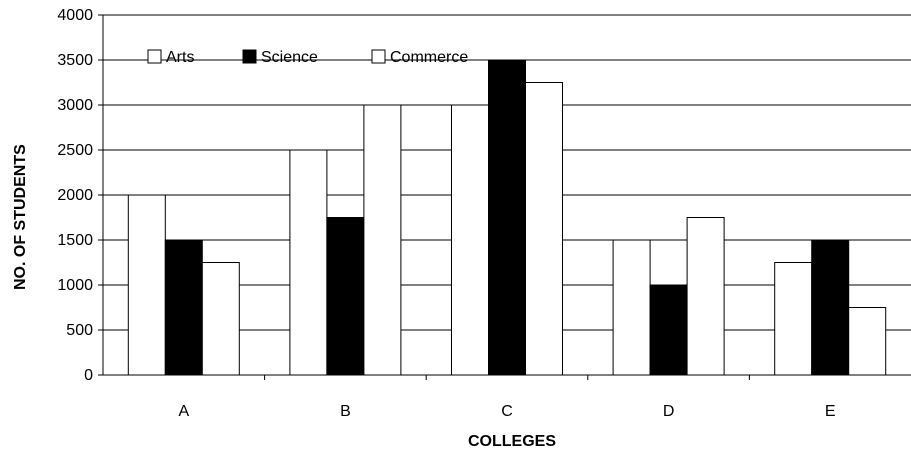 This screenshot has height=452, width=911. What do you see at coordinates (75, 195) in the screenshot?
I see `y-tick-label: 2000` at bounding box center [75, 195].